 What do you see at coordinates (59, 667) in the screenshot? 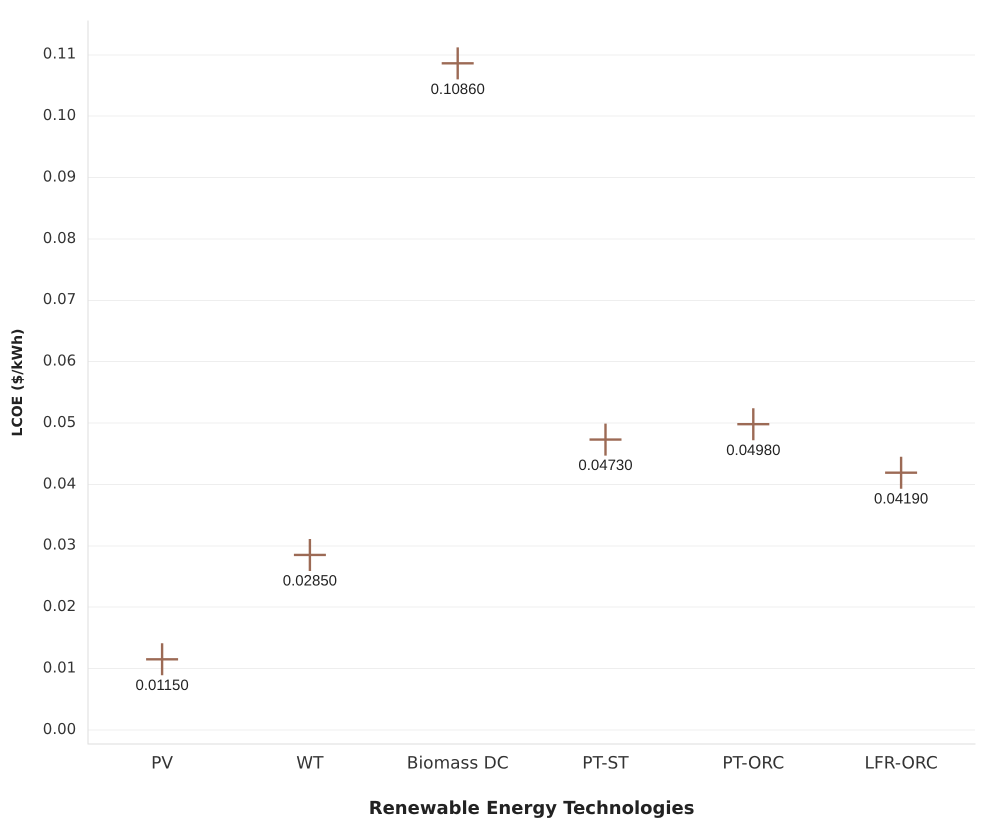
I see `y-tick-label: 0.01` at bounding box center [59, 667].